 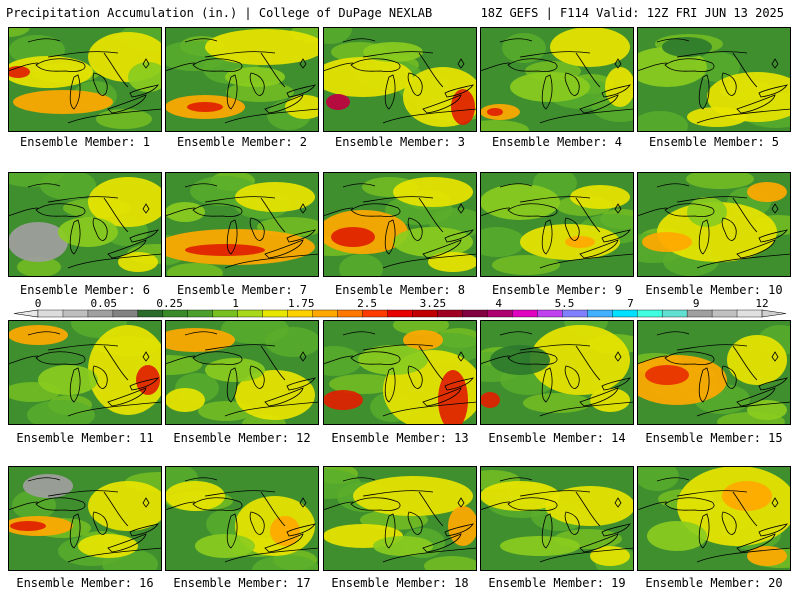 I want to click on ensemble-member-label: Ensemble Member: 3, so click(x=400, y=142).